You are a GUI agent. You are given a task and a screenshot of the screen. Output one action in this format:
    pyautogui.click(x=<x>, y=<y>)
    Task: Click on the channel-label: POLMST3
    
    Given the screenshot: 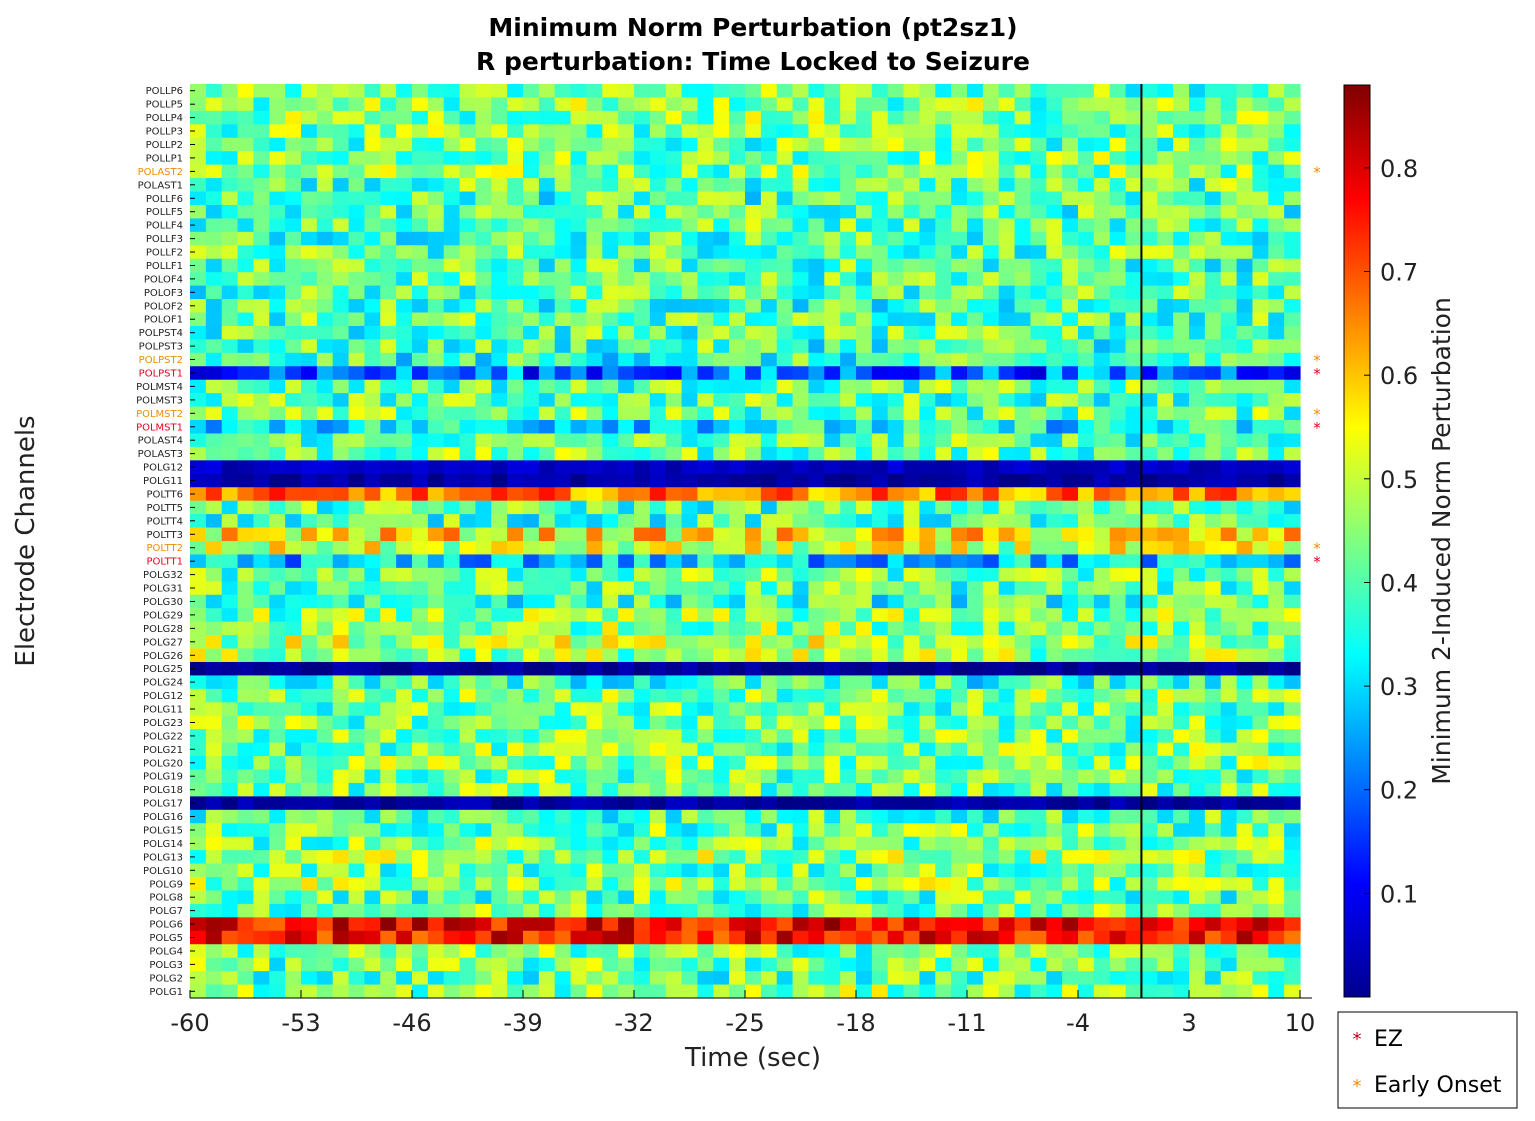 What is the action you would take?
    pyautogui.click(x=159, y=400)
    